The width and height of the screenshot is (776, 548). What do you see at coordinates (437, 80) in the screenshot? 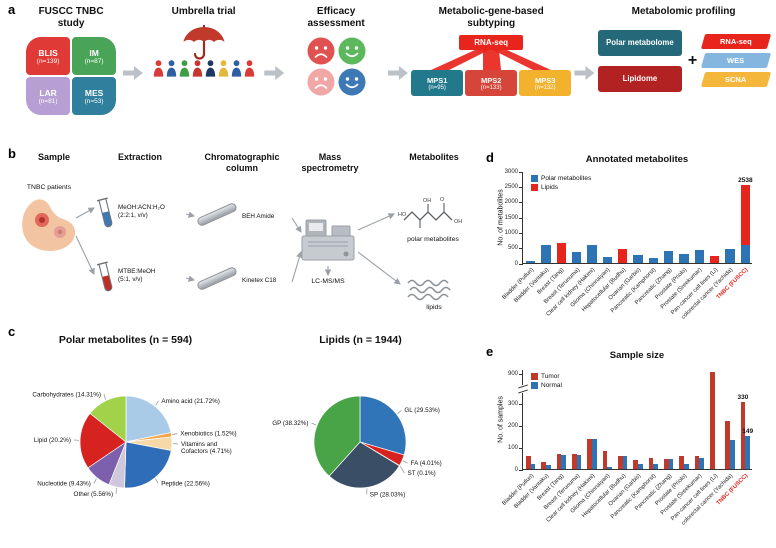
I see `mps-name: MPS1` at bounding box center [437, 80].